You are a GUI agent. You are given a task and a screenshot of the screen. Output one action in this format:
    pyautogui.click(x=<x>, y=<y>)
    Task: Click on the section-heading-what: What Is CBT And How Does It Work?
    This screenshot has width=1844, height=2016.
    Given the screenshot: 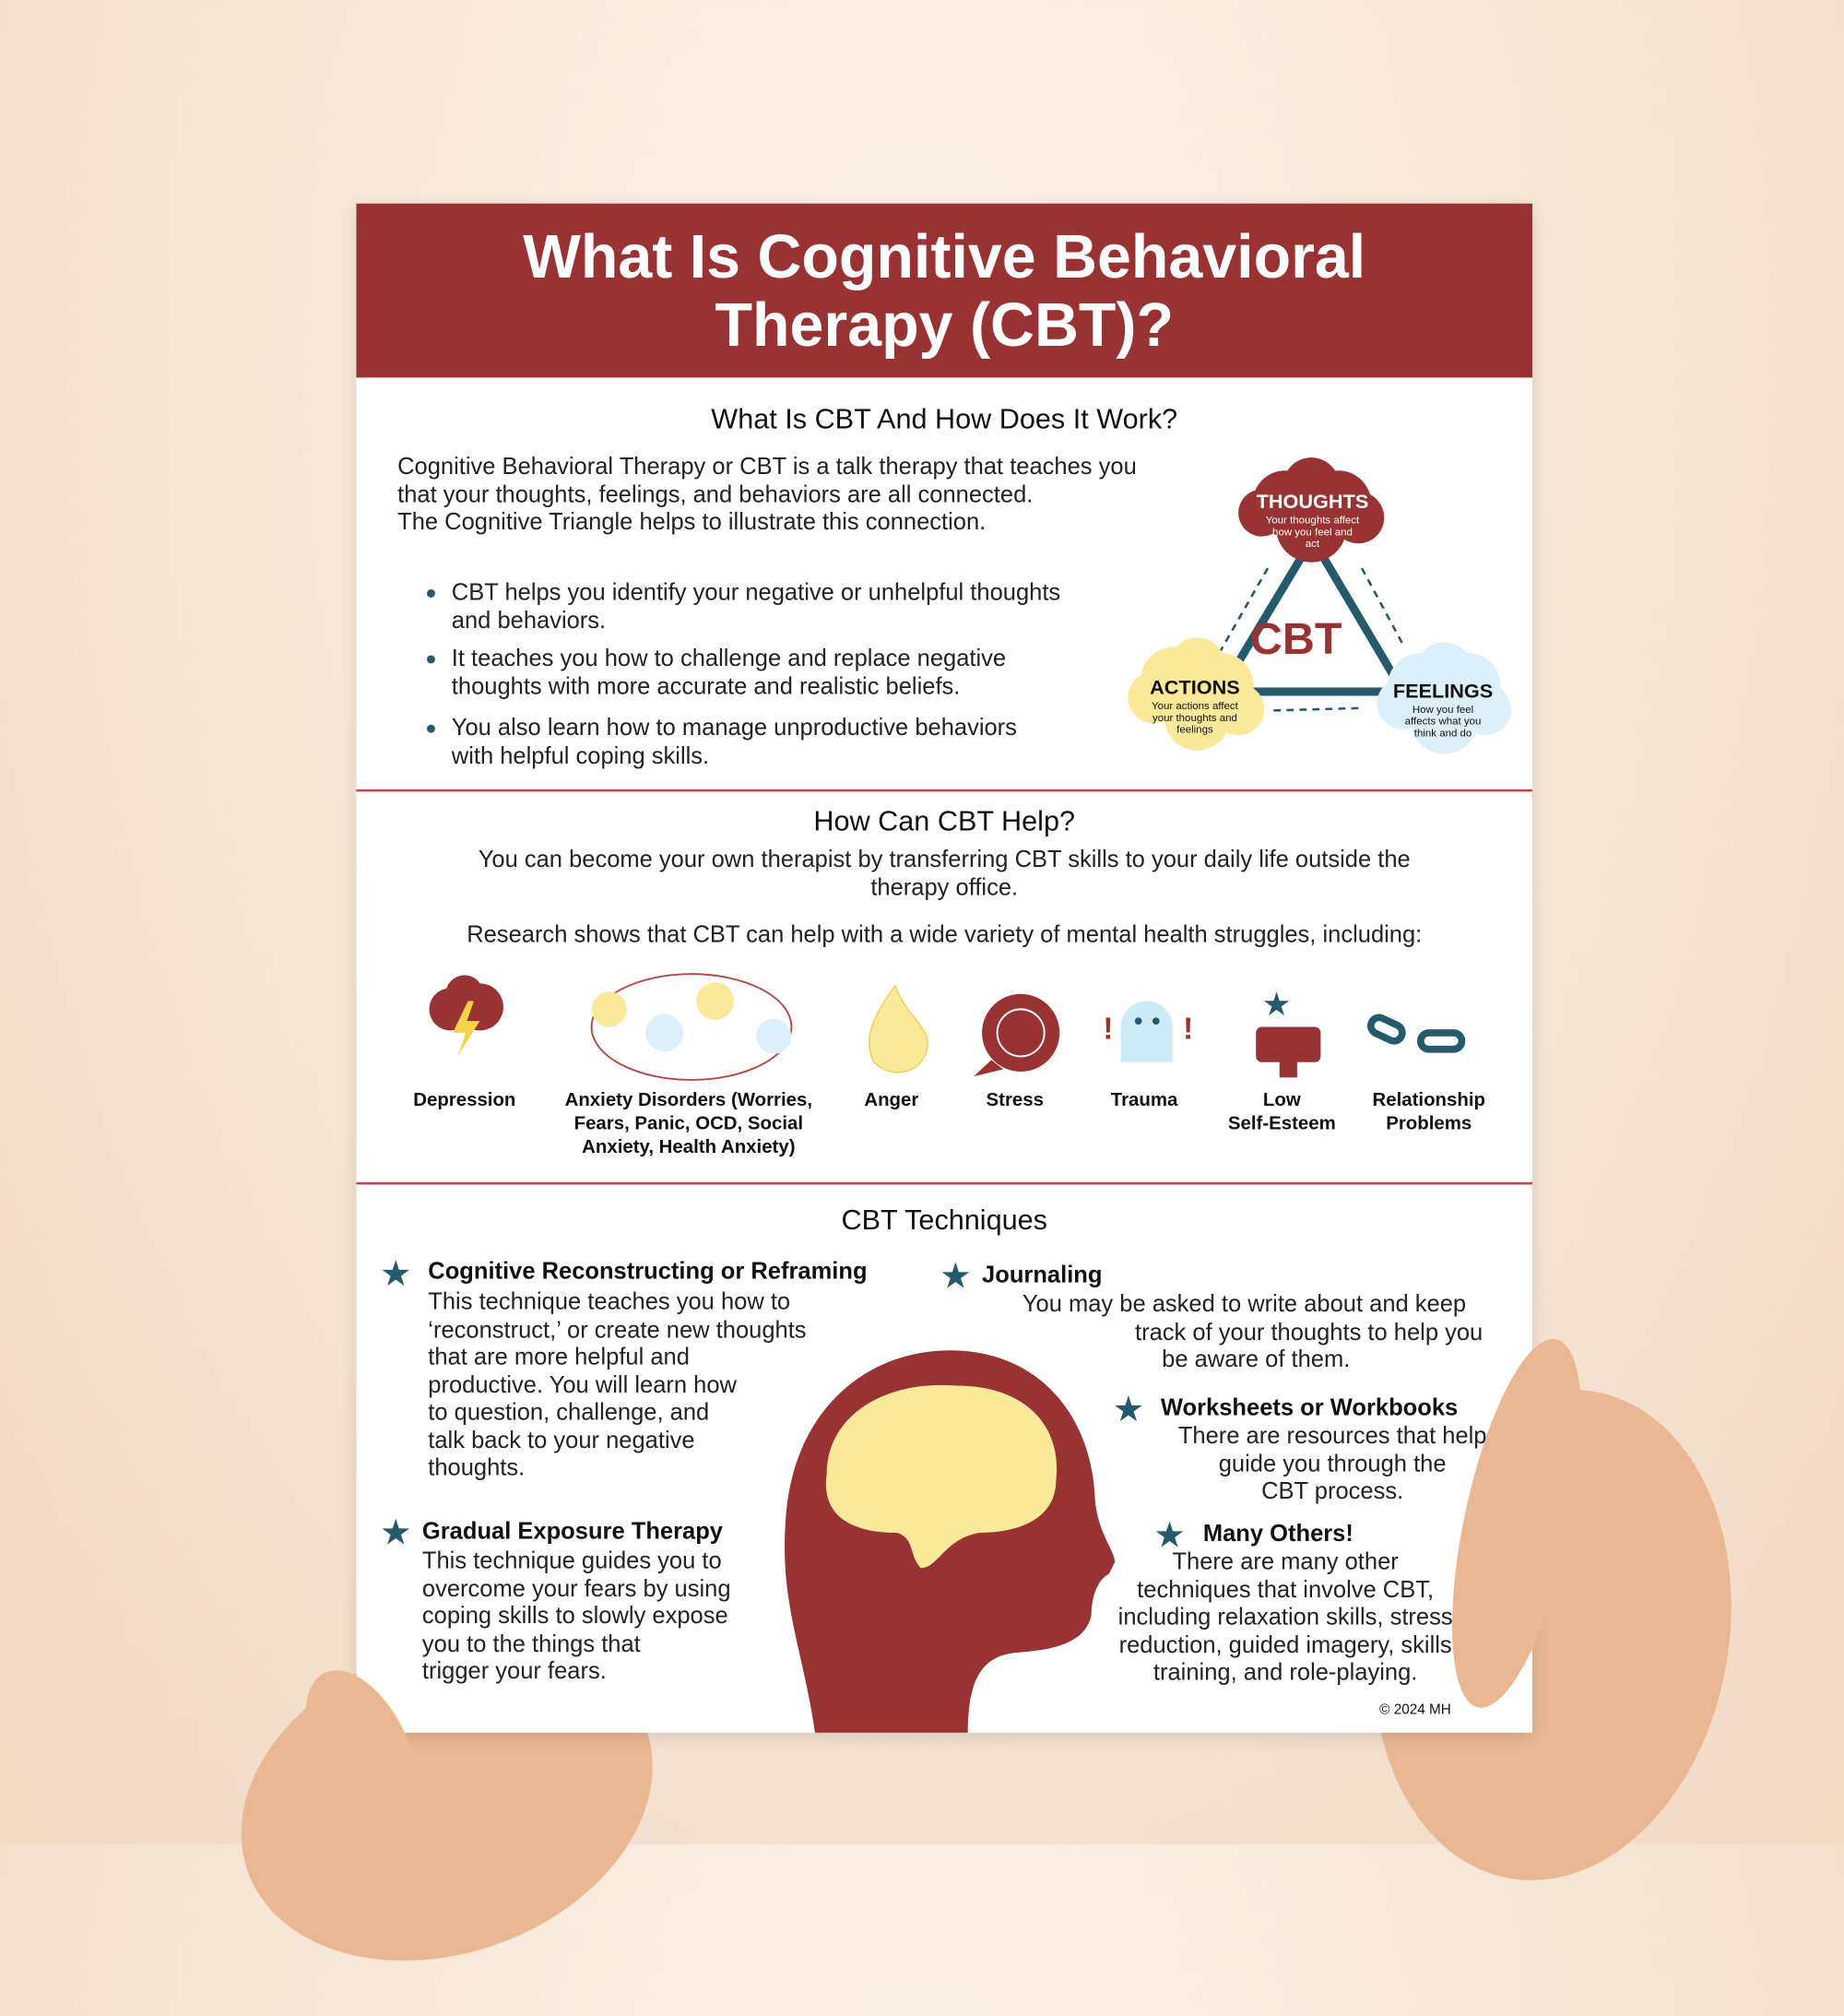 What is the action you would take?
    pyautogui.click(x=945, y=419)
    